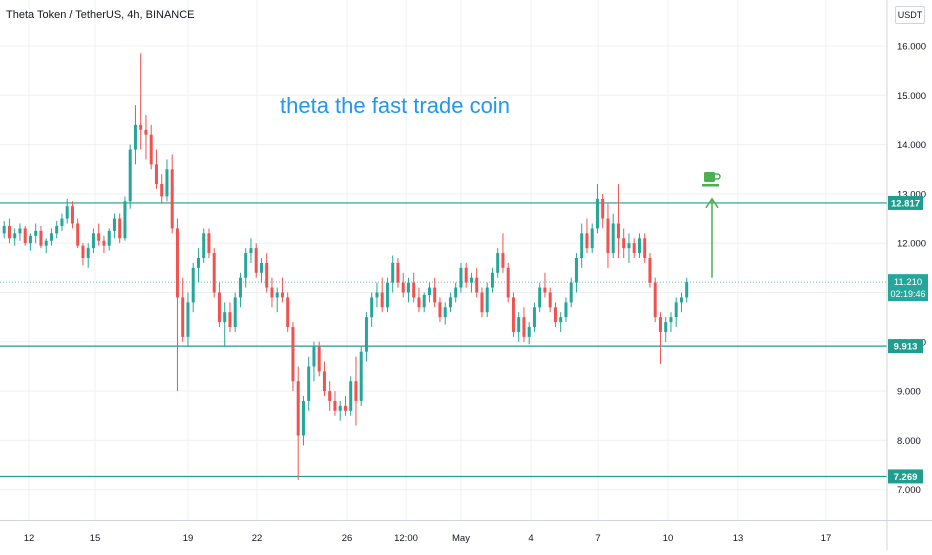 This screenshot has height=555, width=932. Describe the element at coordinates (597, 538) in the screenshot. I see `x-tick-label: 7` at that location.